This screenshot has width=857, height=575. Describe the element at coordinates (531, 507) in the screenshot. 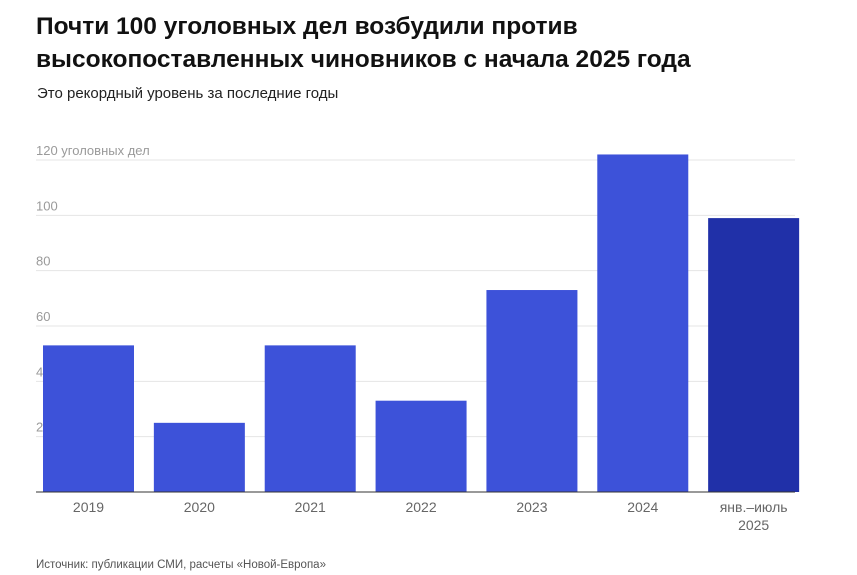

I see `x-tick-label: 2023` at that location.